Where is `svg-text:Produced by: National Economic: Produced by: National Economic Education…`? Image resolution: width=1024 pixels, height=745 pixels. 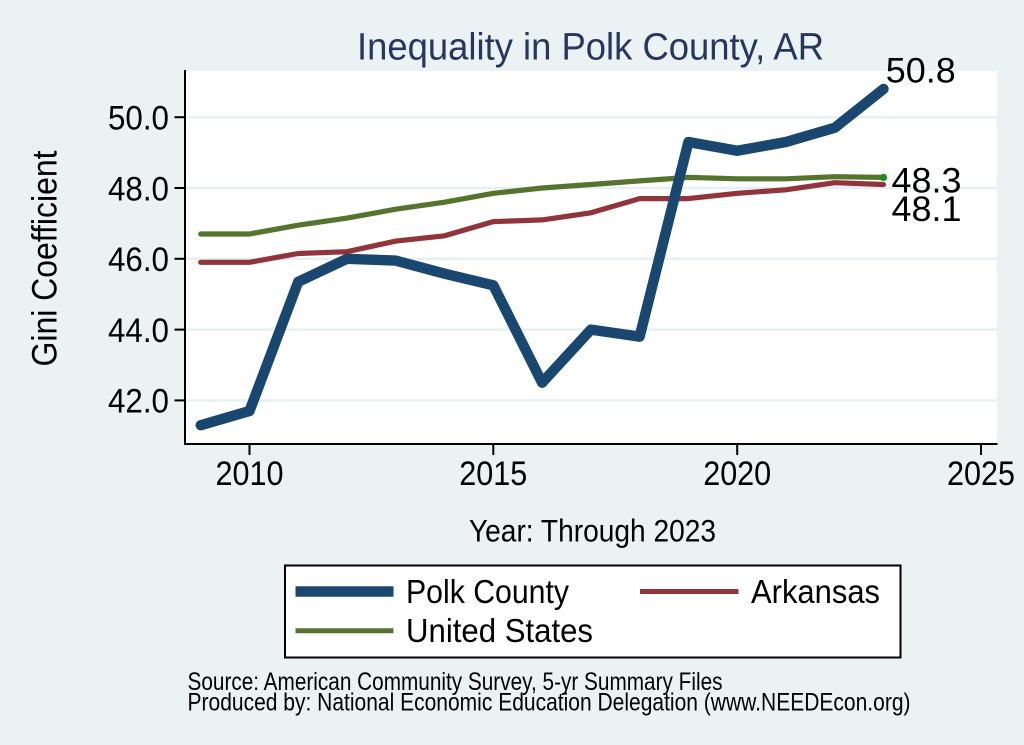
svg-text:Produced by: National Economic: Produced by: National Economic Education… is located at coordinates (549, 703).